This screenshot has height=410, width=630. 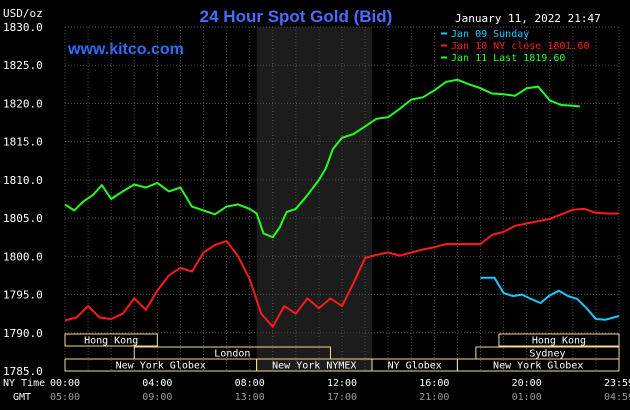 I want to click on x-tick-label-gmt: 13:00, so click(x=250, y=397).